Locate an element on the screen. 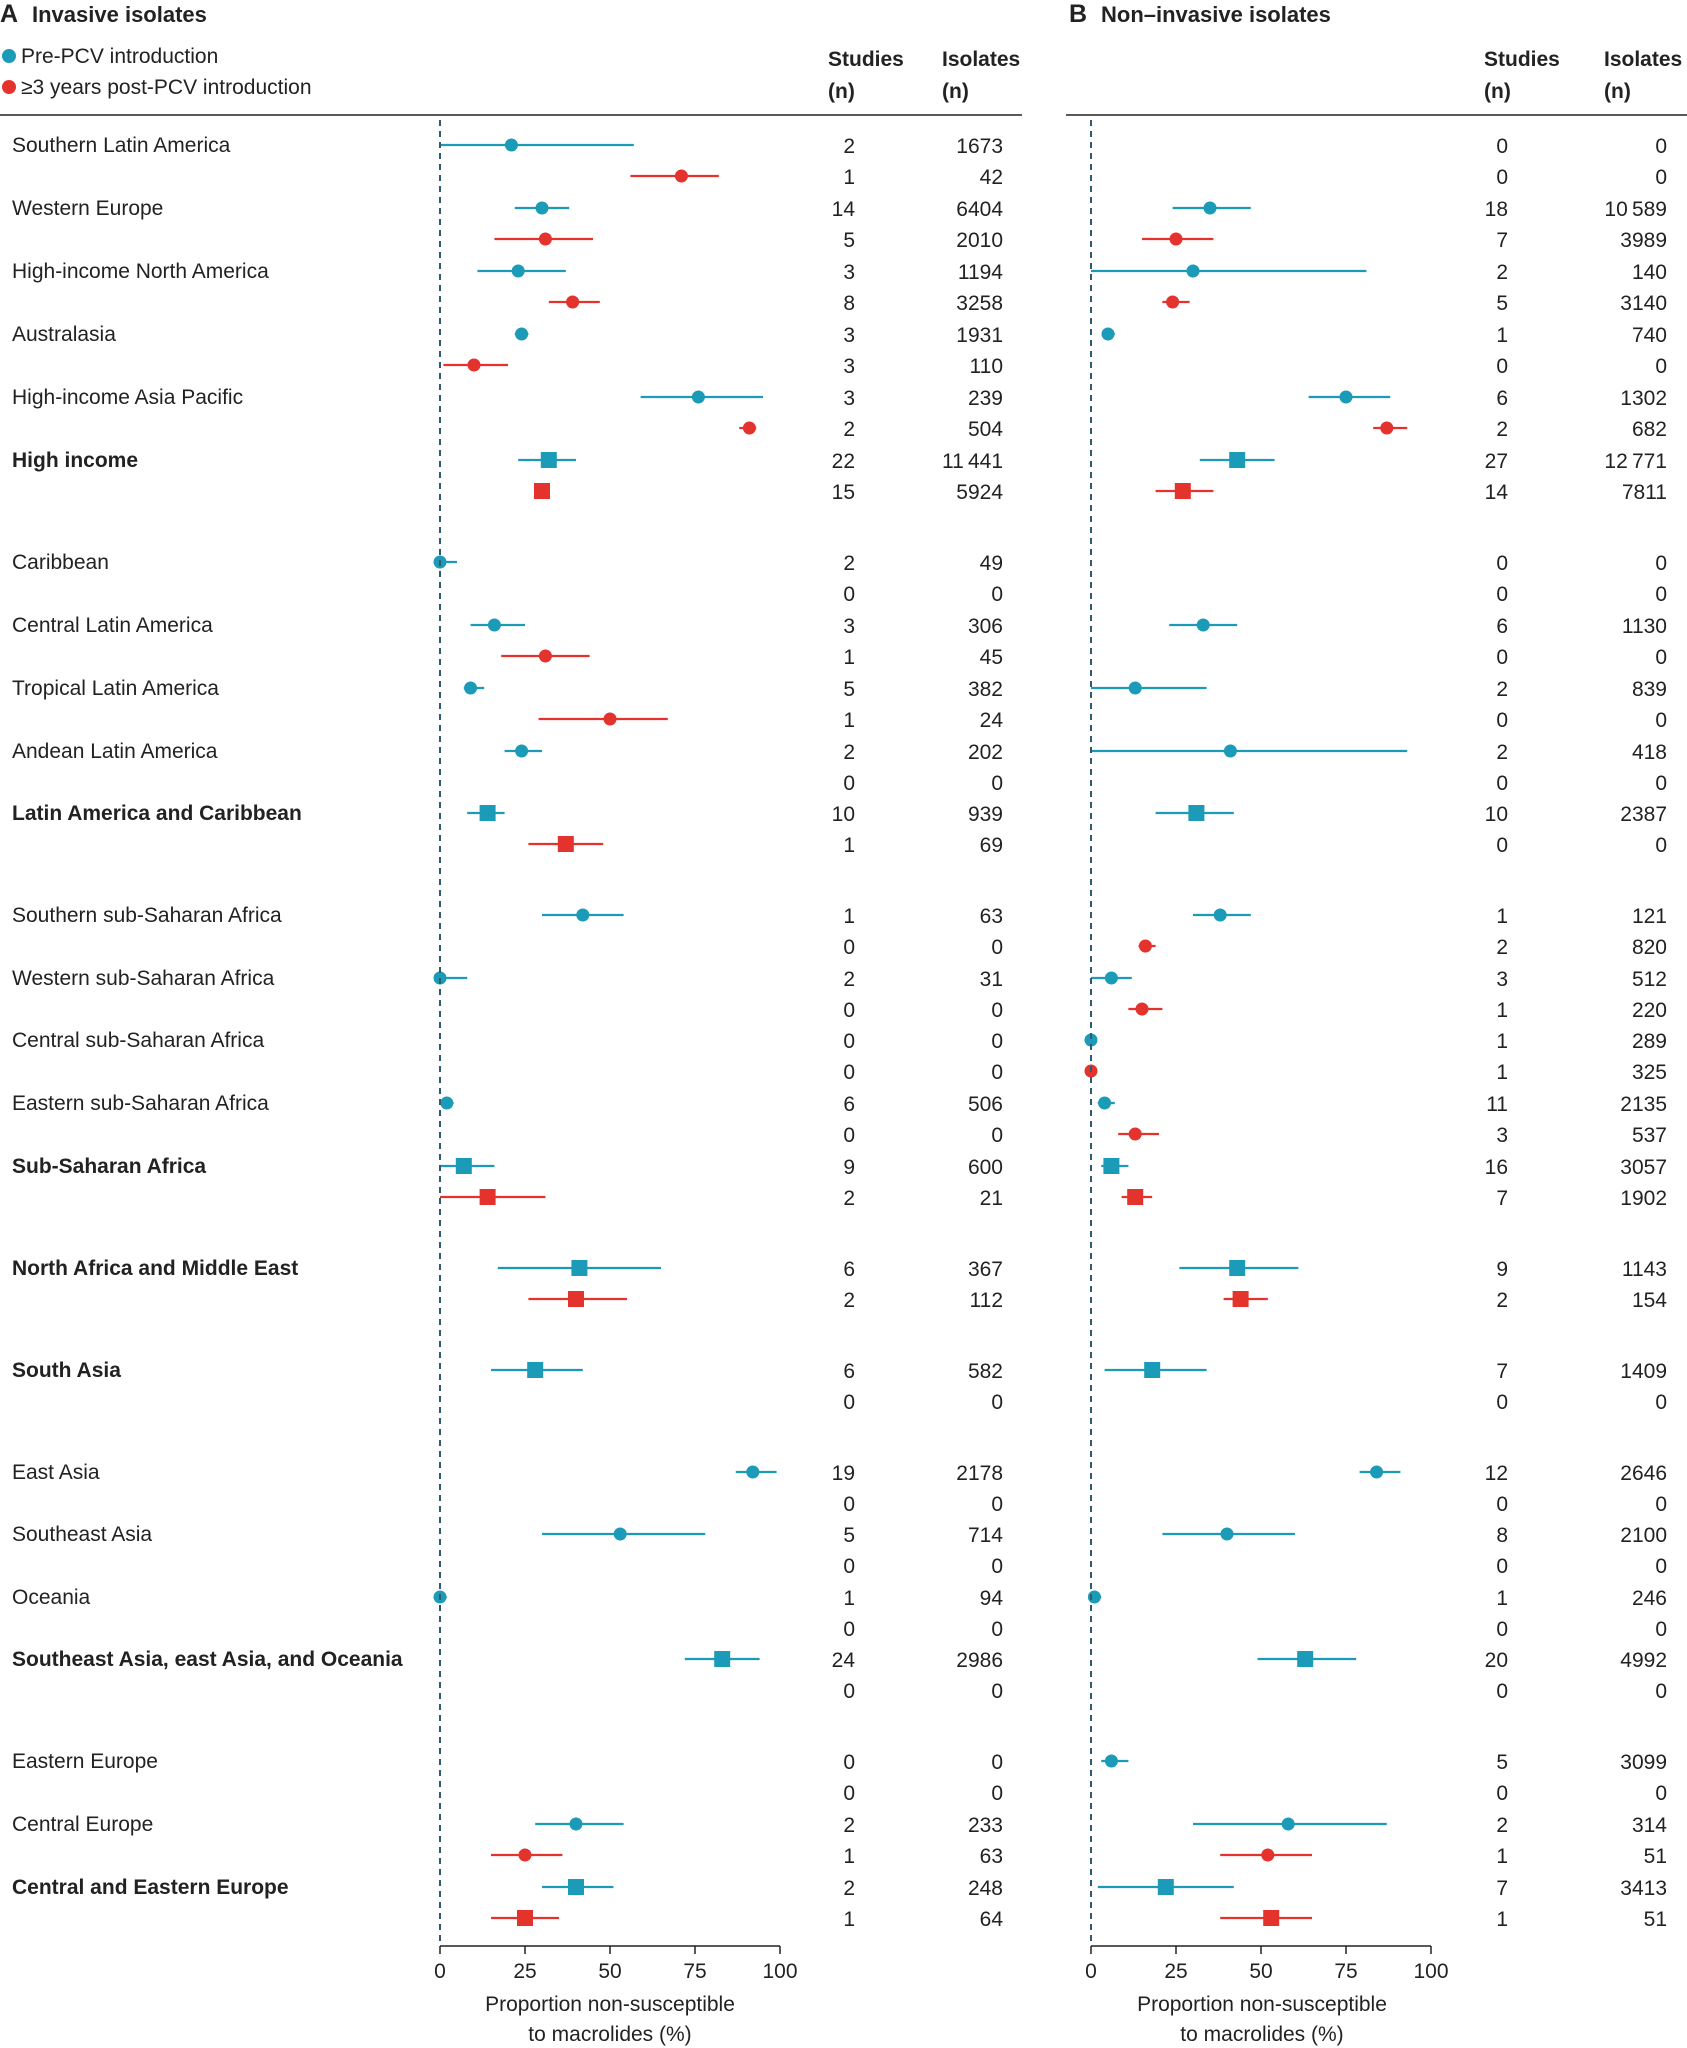 Image resolution: width=1687 pixels, height=2048 pixels. isolates-count: 382 is located at coordinates (985, 689).